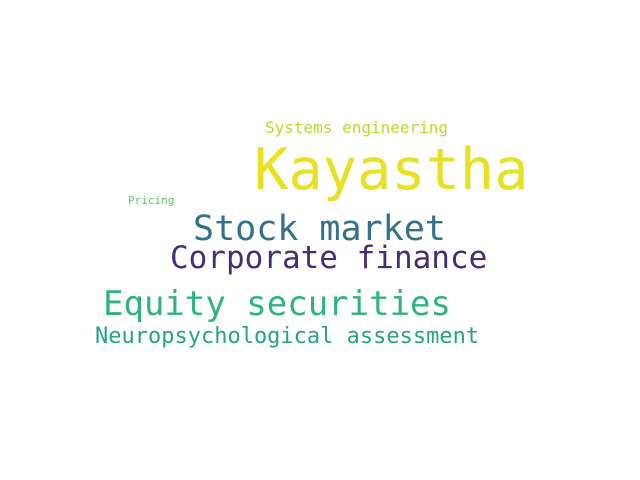  What do you see at coordinates (277, 304) in the screenshot?
I see `word-equity-securities: Equity securities` at bounding box center [277, 304].